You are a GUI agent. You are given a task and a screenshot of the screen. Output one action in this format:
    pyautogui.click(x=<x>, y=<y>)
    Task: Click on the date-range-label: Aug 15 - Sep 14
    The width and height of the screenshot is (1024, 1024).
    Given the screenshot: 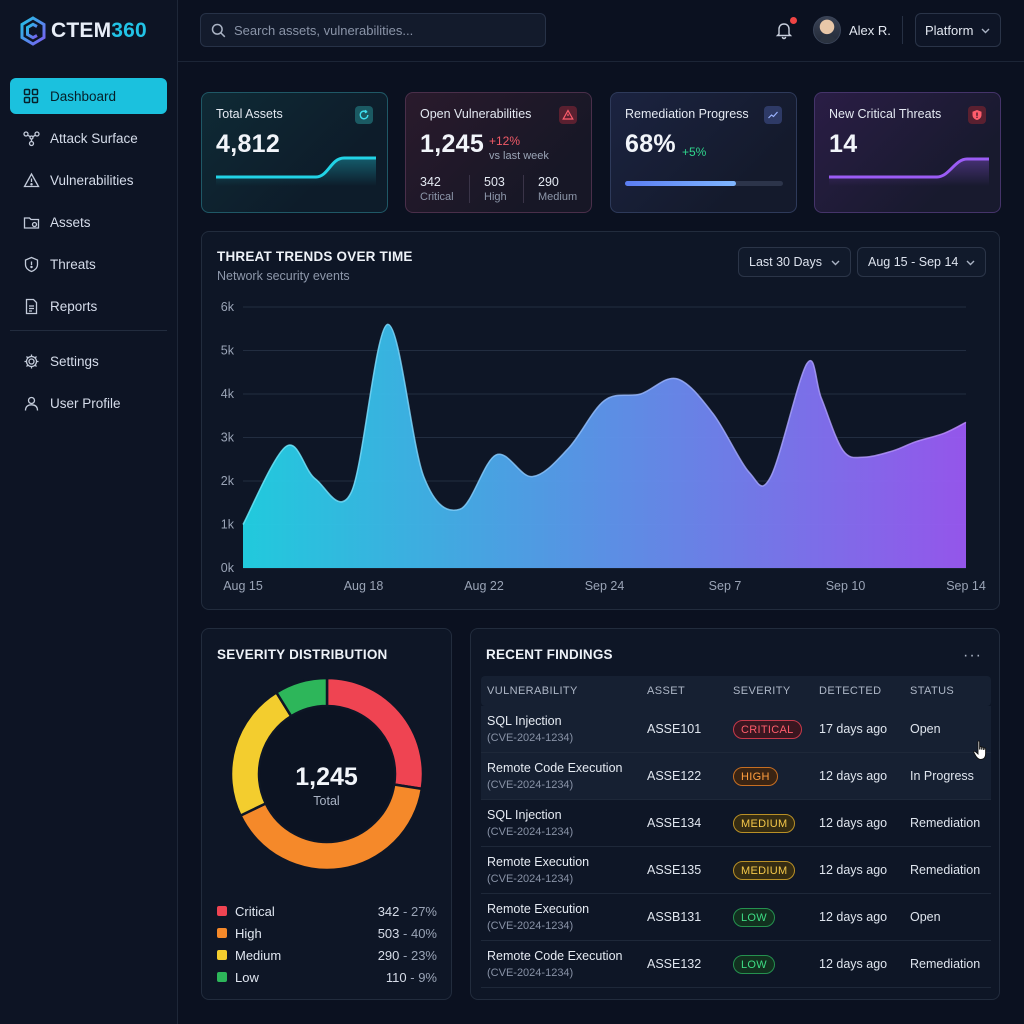 What is the action you would take?
    pyautogui.click(x=913, y=262)
    